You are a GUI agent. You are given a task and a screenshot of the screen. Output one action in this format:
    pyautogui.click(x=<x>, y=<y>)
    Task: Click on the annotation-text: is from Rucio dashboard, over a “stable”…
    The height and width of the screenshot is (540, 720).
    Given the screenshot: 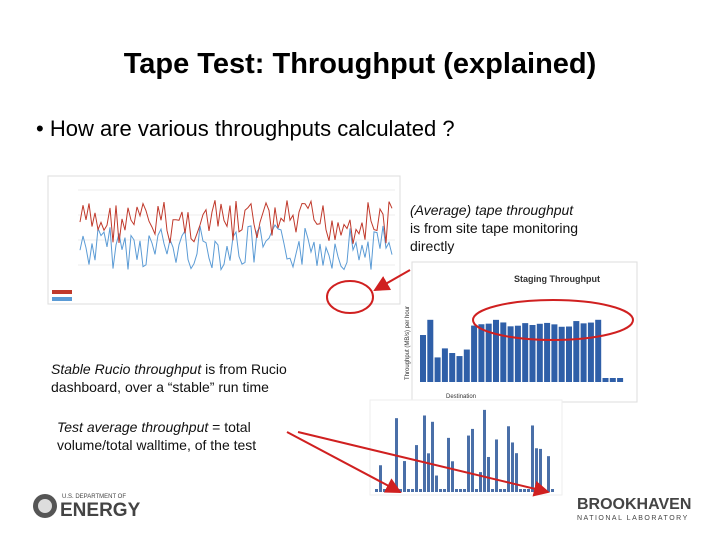 What is the action you would take?
    pyautogui.click(x=169, y=378)
    